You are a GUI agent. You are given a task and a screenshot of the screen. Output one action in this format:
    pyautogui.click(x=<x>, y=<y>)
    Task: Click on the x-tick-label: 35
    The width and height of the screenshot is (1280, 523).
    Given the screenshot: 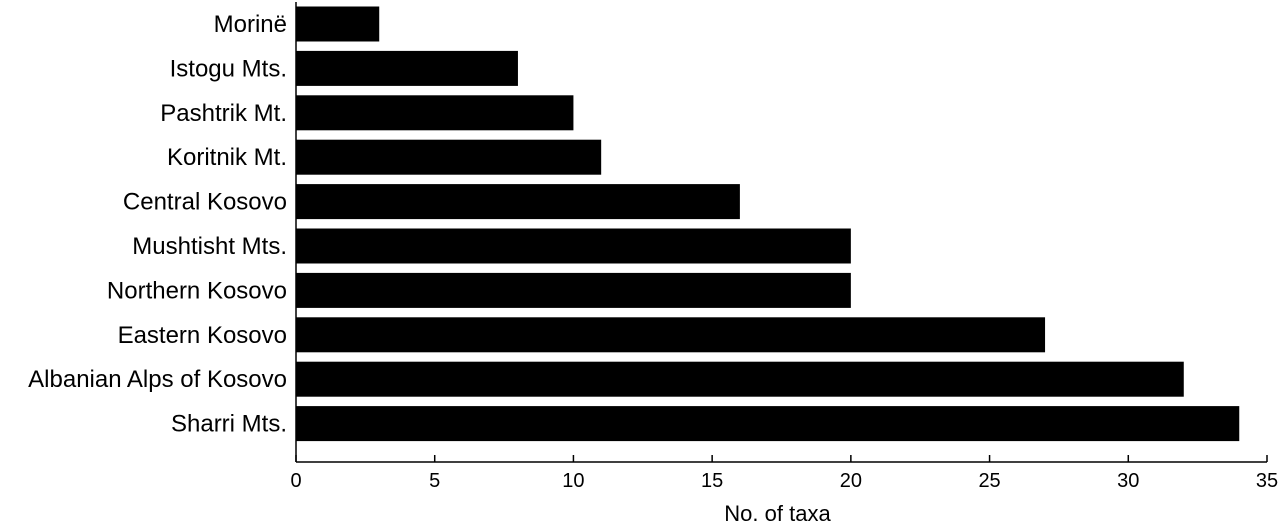 What is the action you would take?
    pyautogui.click(x=1267, y=481)
    